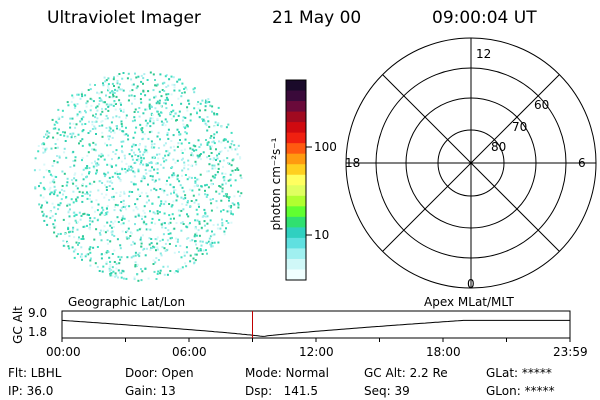  What do you see at coordinates (296, 96) in the screenshot?
I see `color-bar-segment` at bounding box center [296, 96].